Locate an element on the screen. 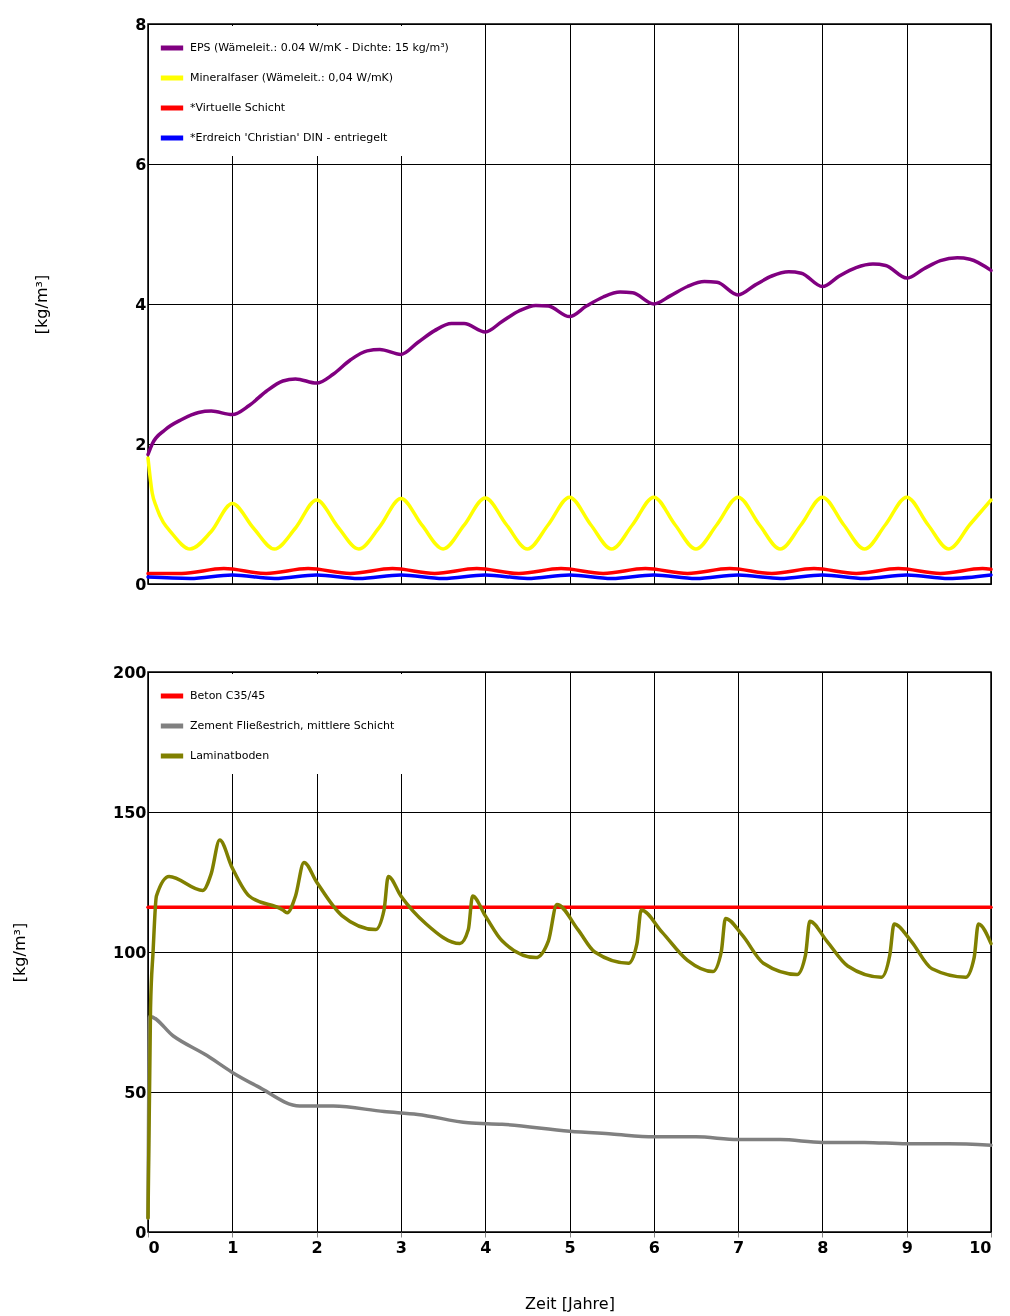  x-tick-label: 8 is located at coordinates (823, 1247).